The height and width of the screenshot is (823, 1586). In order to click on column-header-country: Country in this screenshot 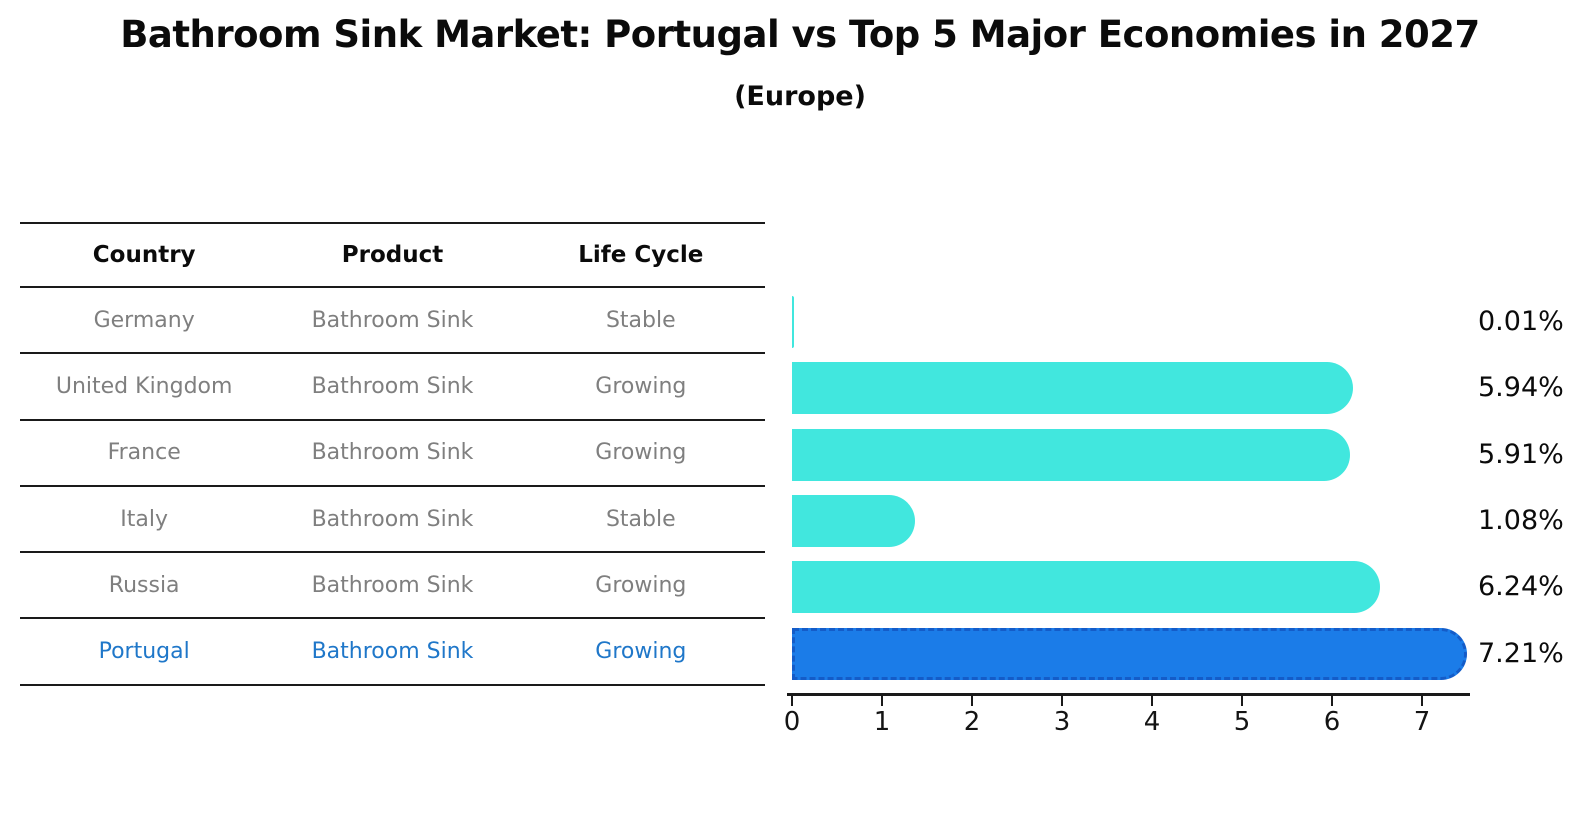, I will do `click(144, 255)`.